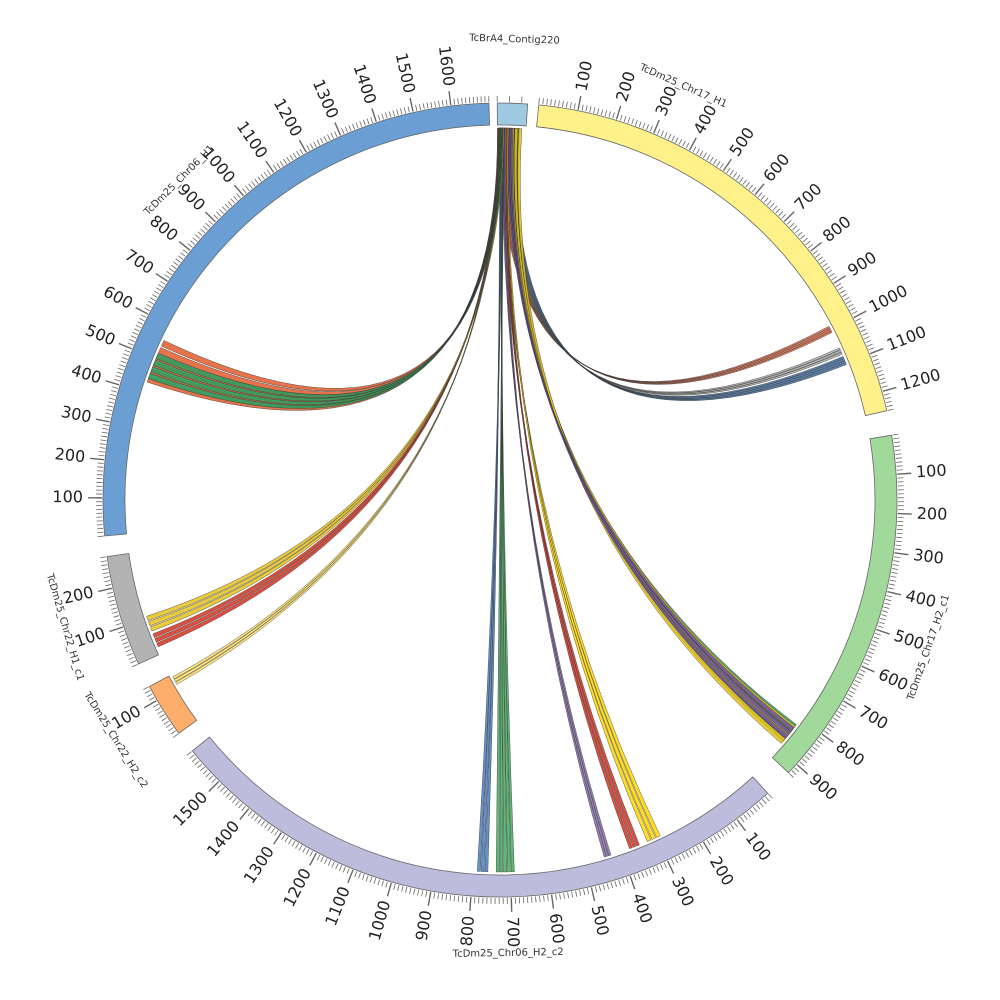  I want to click on tick-label-chr17h1-800: 800, so click(837, 229).